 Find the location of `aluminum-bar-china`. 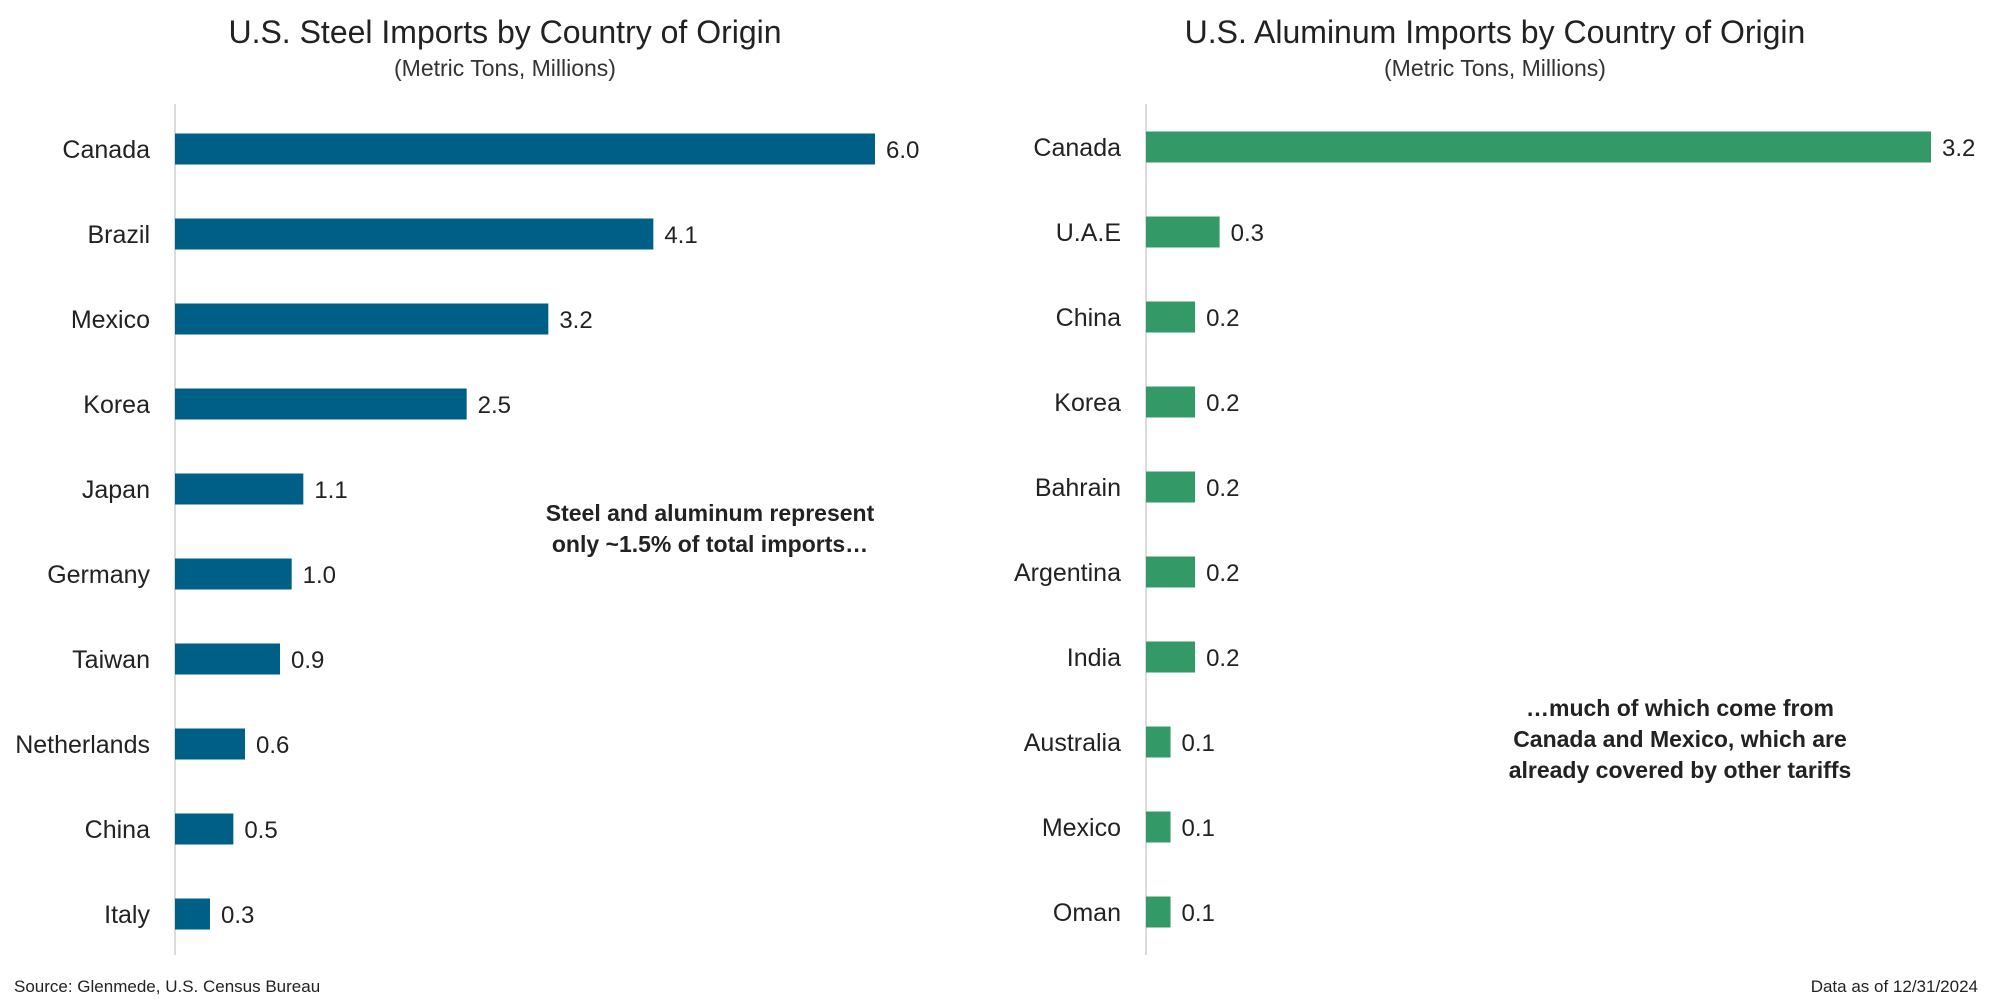

aluminum-bar-china is located at coordinates (1171, 317).